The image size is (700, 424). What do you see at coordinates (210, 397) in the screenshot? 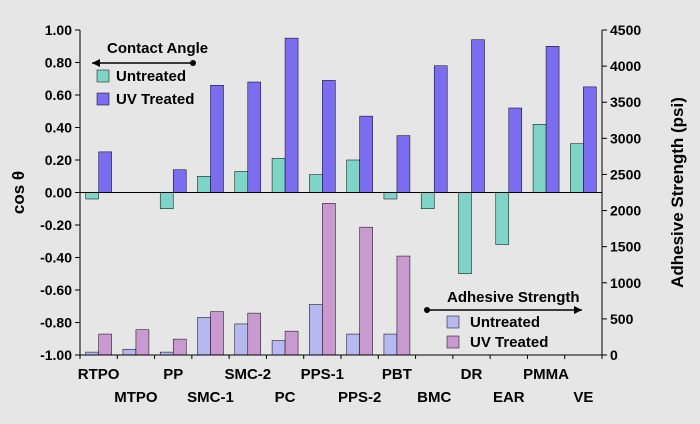
I see `category-label: SMC-1` at bounding box center [210, 397].